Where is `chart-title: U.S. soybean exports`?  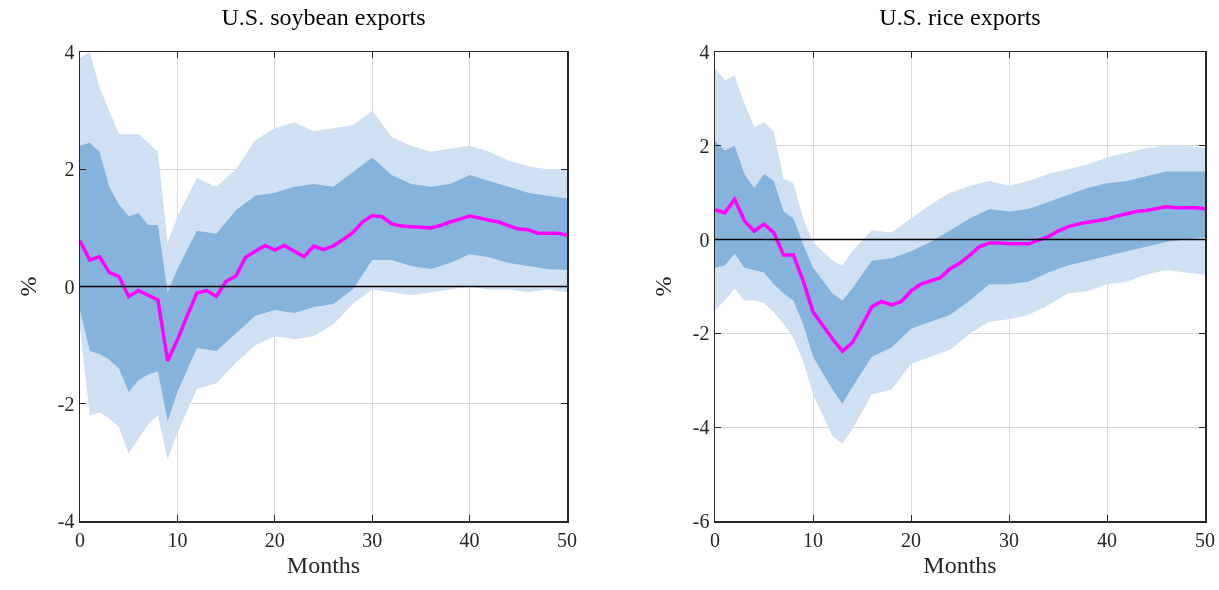
chart-title: U.S. soybean exports is located at coordinates (323, 16).